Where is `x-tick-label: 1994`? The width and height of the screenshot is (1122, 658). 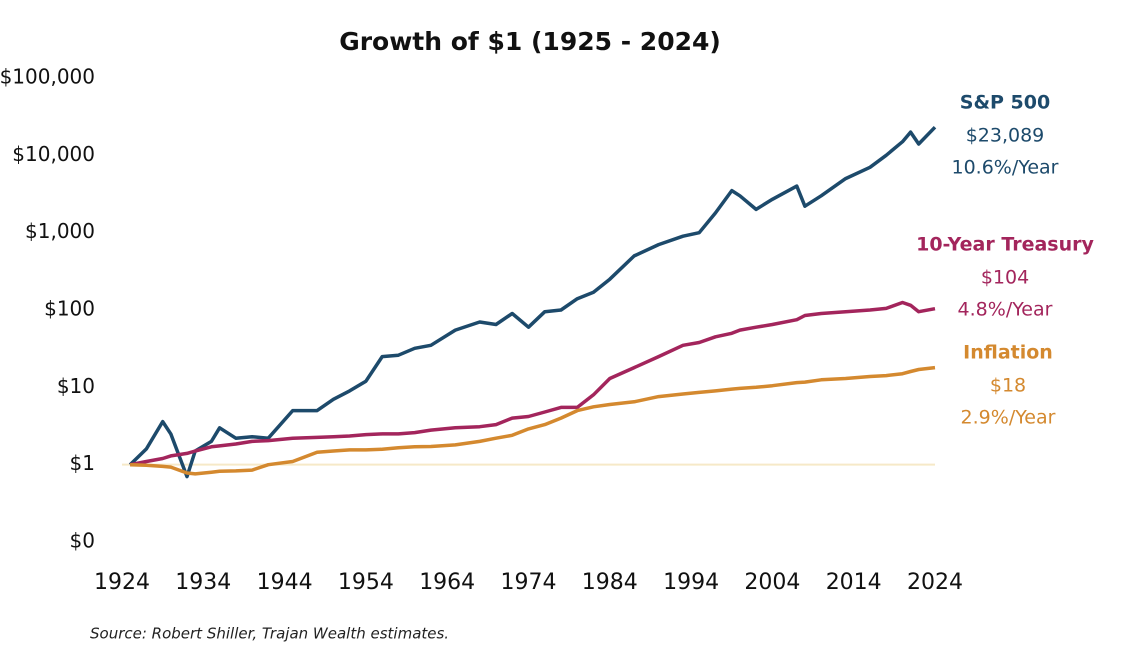 x-tick-label: 1994 is located at coordinates (691, 582).